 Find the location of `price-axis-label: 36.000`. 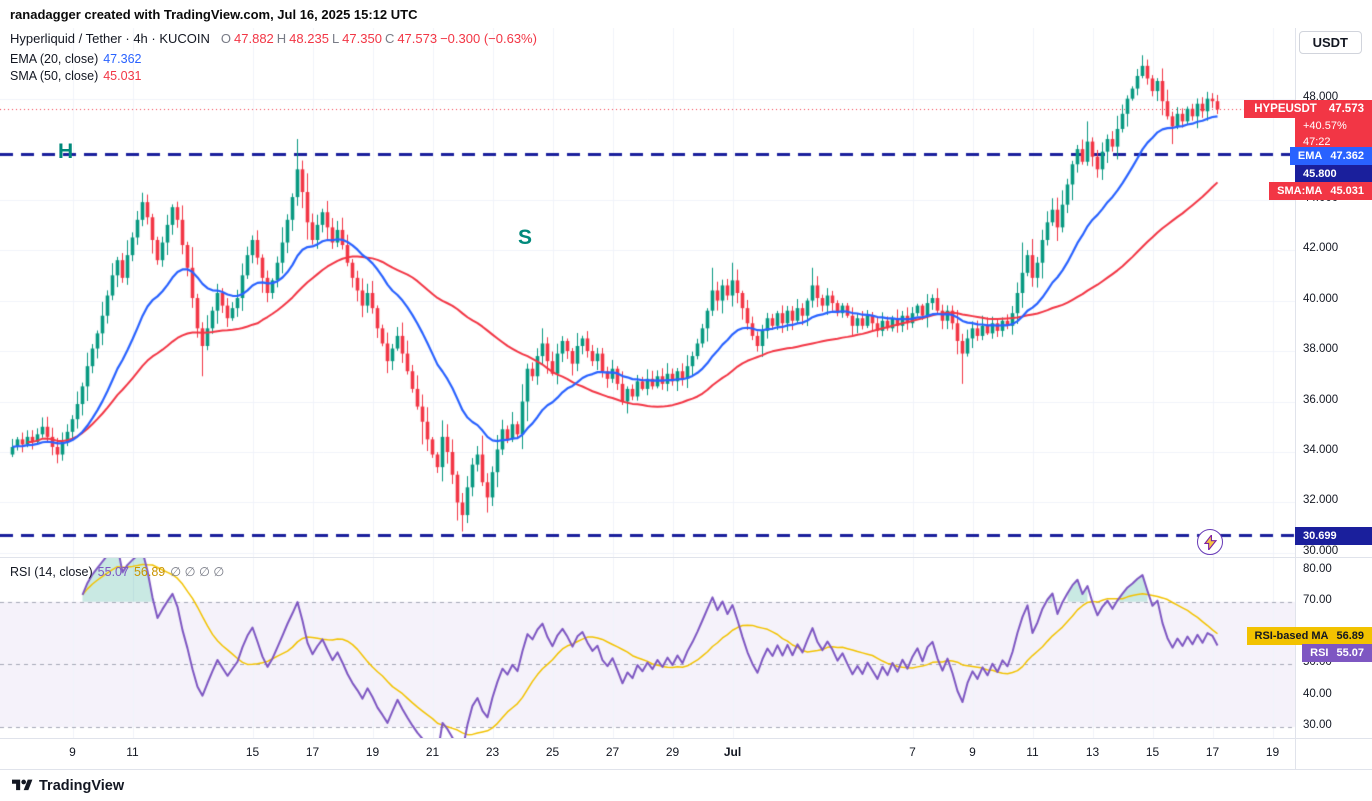

price-axis-label: 36.000 is located at coordinates (1321, 399).